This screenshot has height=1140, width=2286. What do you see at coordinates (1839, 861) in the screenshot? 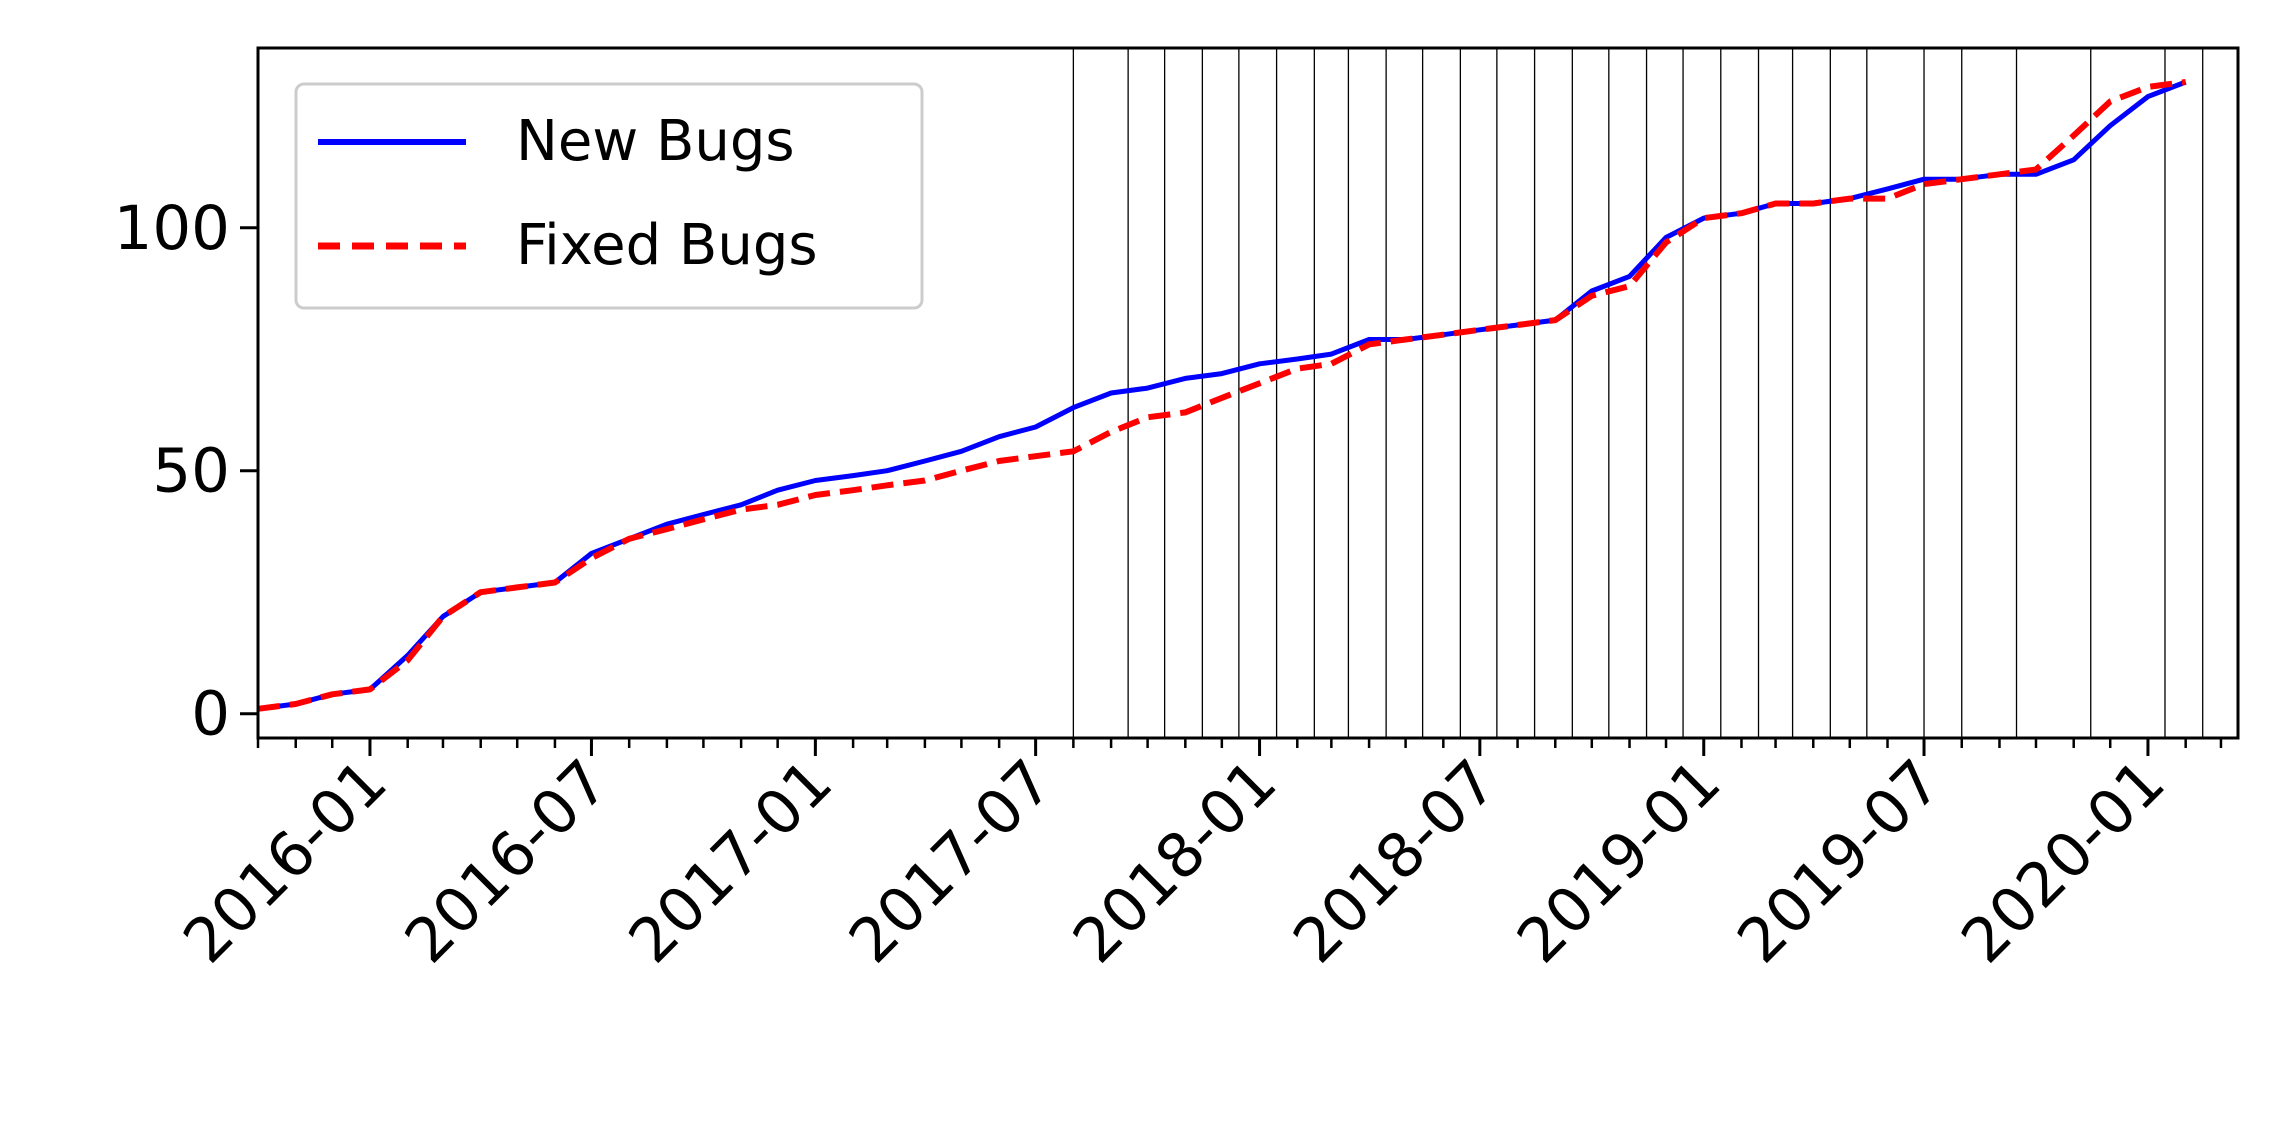
I see `x-tick-label-7: 2019-07` at bounding box center [1839, 861].